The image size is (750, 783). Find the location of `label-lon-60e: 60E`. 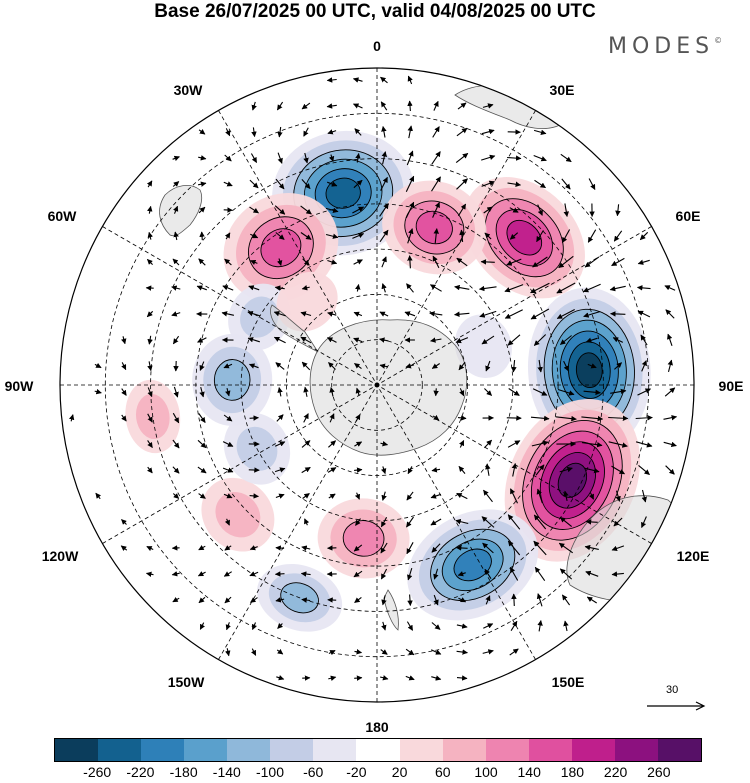

label-lon-60e: 60E is located at coordinates (688, 216).